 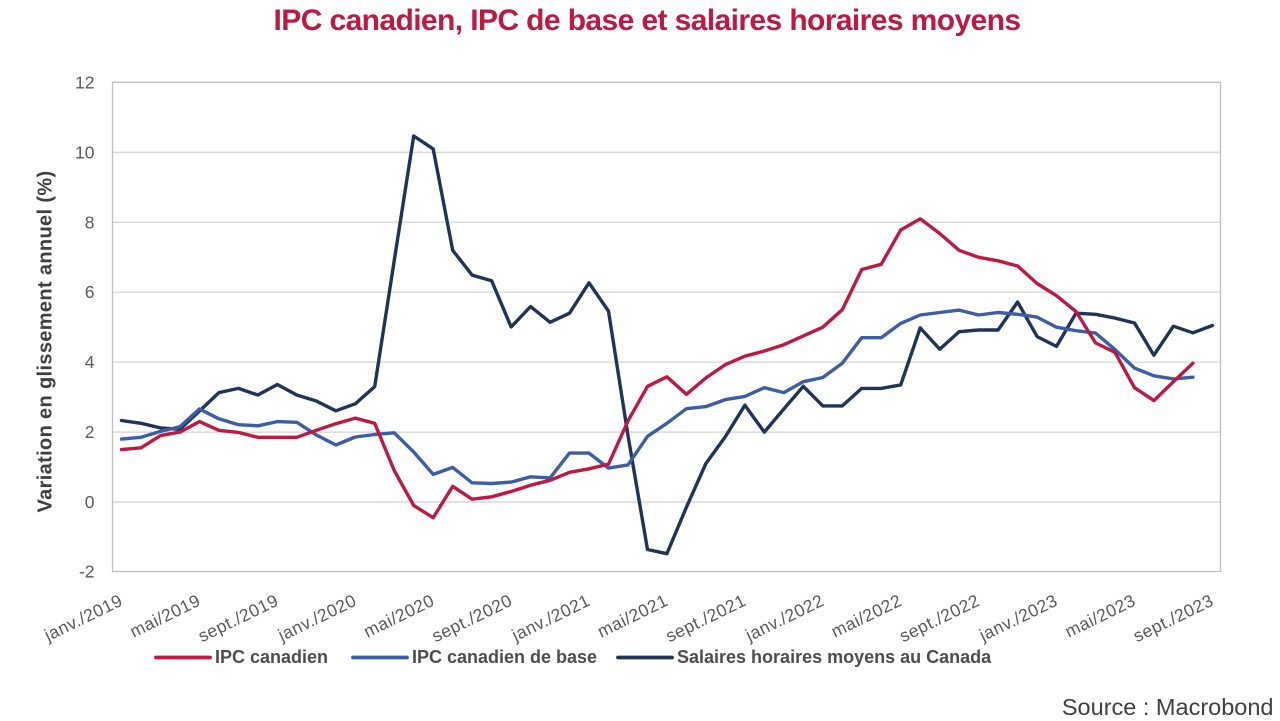 I want to click on svg-text:Salaires horaires moyens au Ca: Salaires horaires moyens au Canada, so click(x=834, y=657).